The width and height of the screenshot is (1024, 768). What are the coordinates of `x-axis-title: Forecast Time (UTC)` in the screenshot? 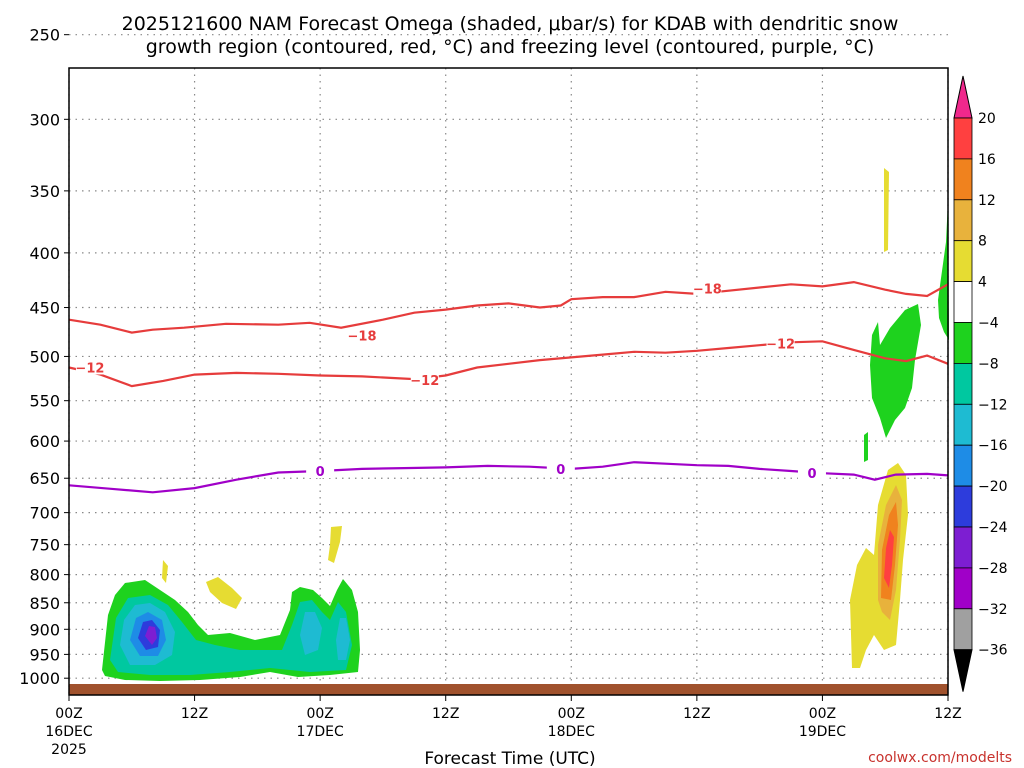 It's located at (509, 758).